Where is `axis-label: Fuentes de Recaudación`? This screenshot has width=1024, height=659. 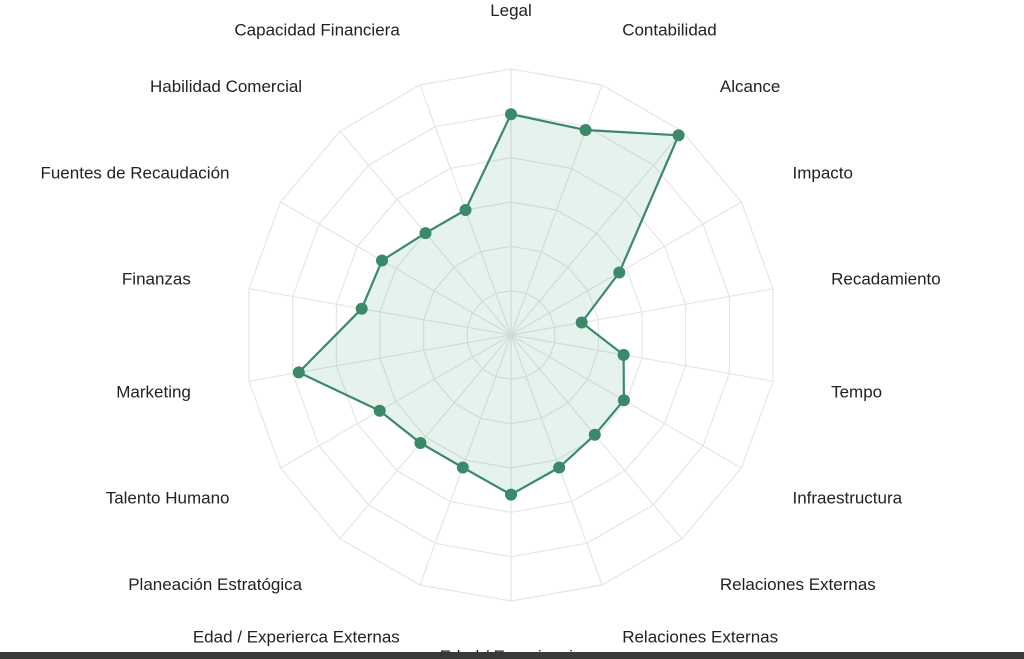
axis-label: Fuentes de Recaudación is located at coordinates (134, 173).